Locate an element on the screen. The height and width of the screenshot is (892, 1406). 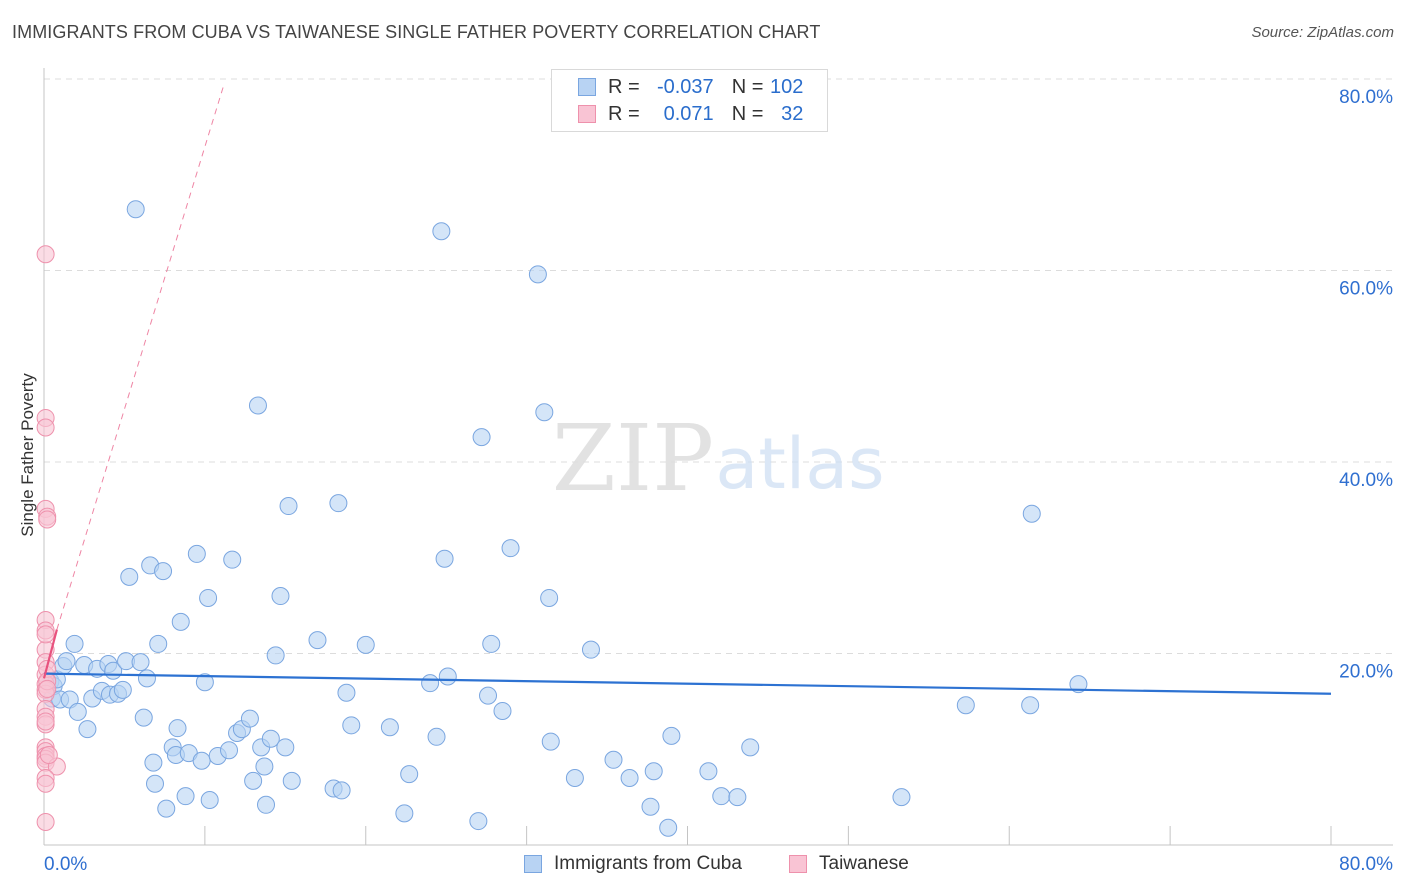
bottom-legend-cuba: Immigrants from Cuba is located at coordinates (633, 864).